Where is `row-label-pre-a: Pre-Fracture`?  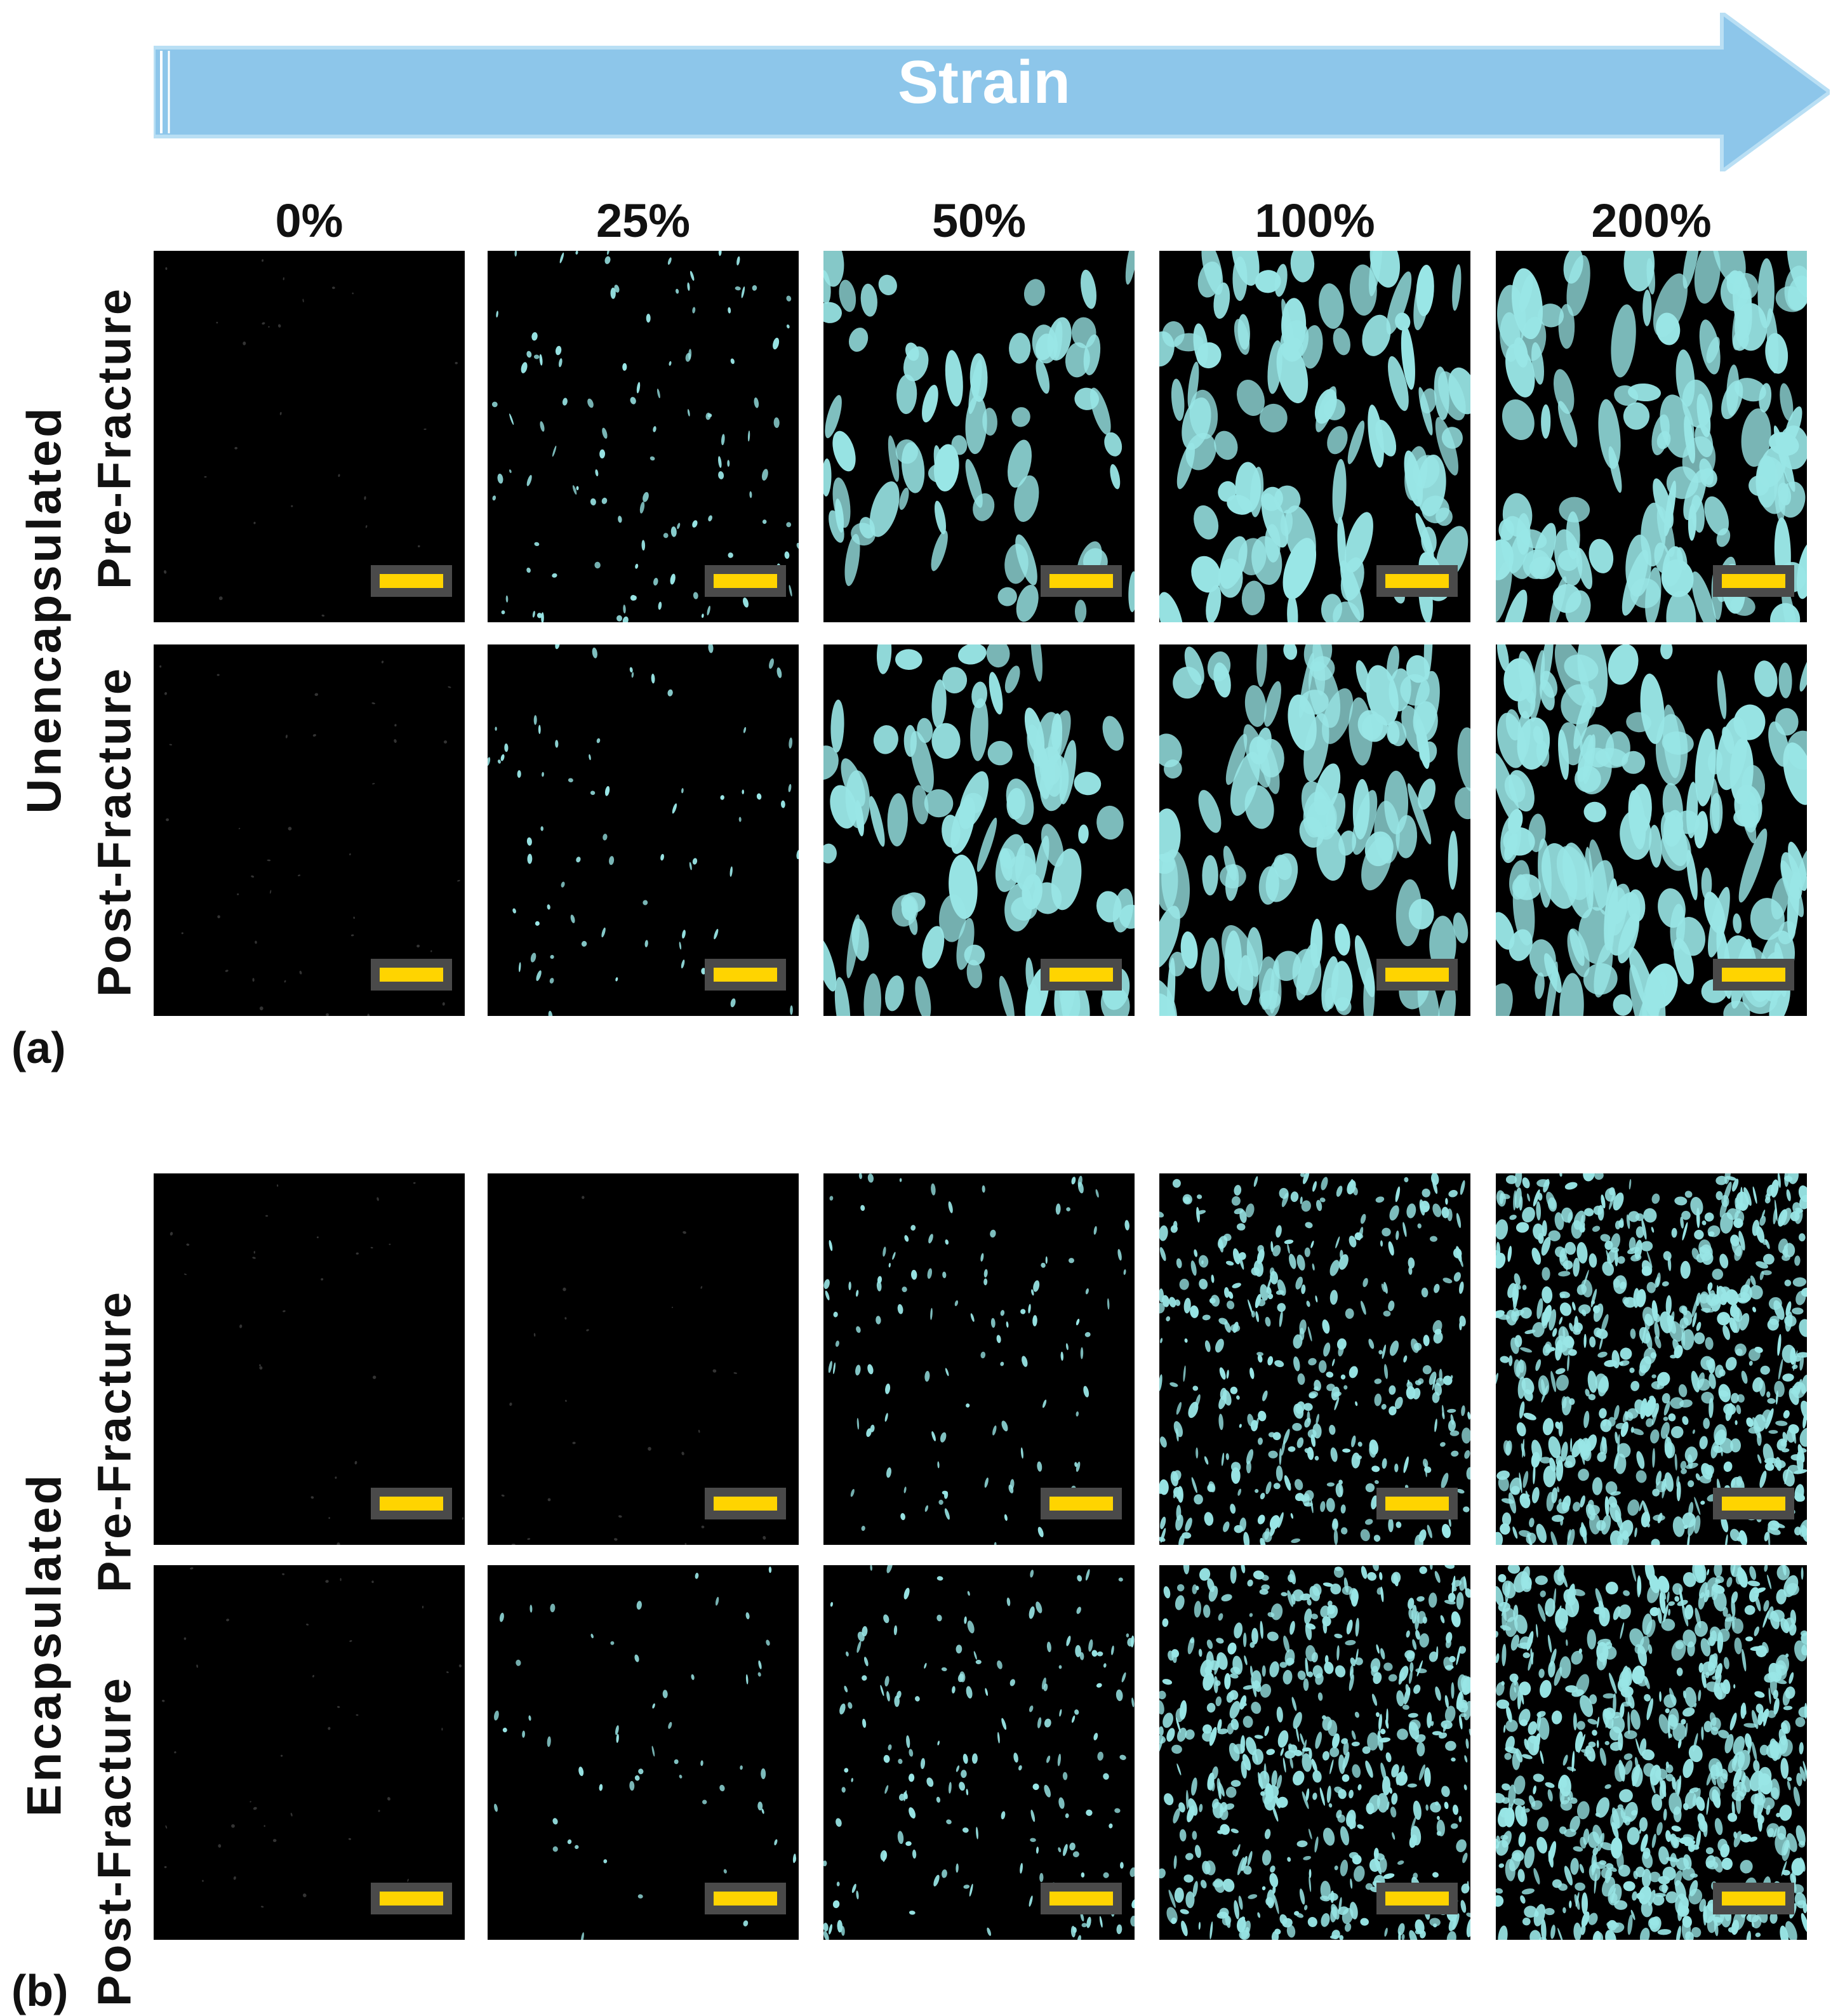
row-label-pre-a: Pre-Fracture is located at coordinates (114, 438).